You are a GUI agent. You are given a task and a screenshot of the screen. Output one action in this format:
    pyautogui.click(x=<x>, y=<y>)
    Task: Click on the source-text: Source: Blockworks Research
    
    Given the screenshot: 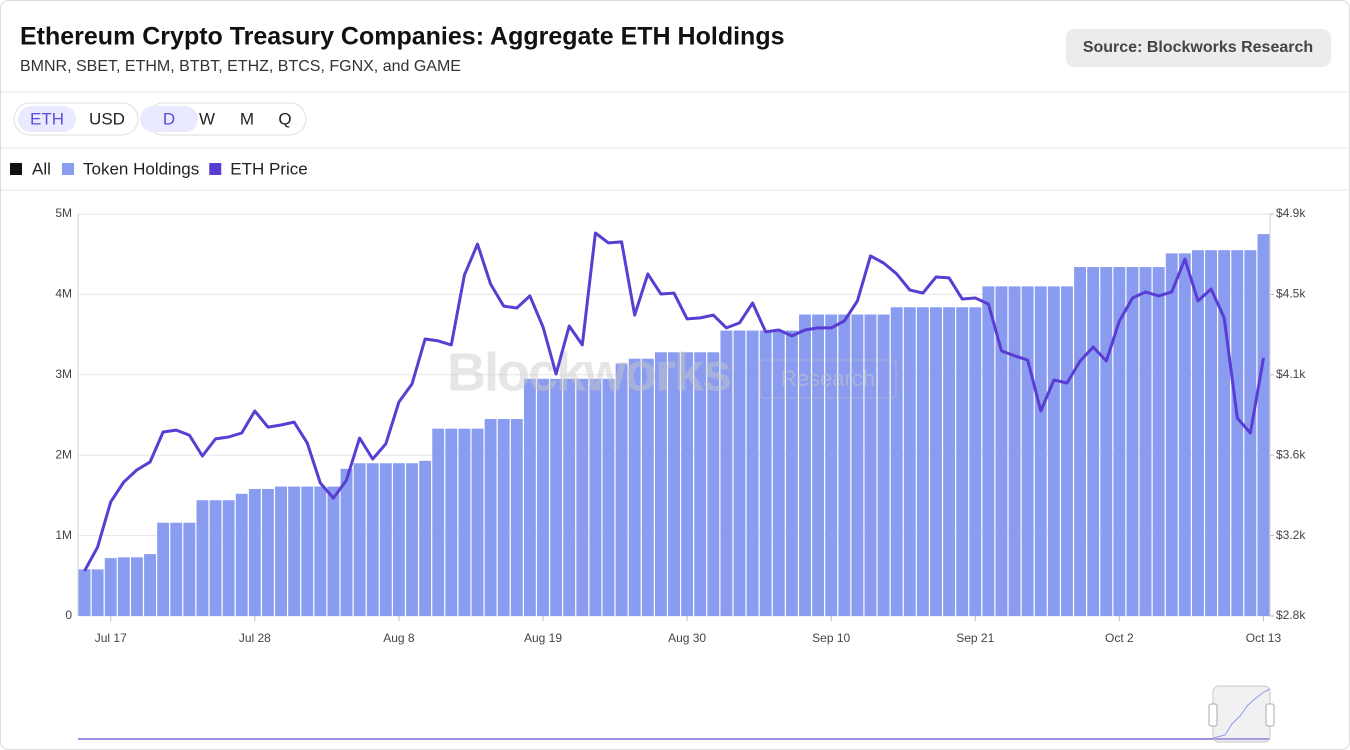 What is the action you would take?
    pyautogui.click(x=1198, y=47)
    